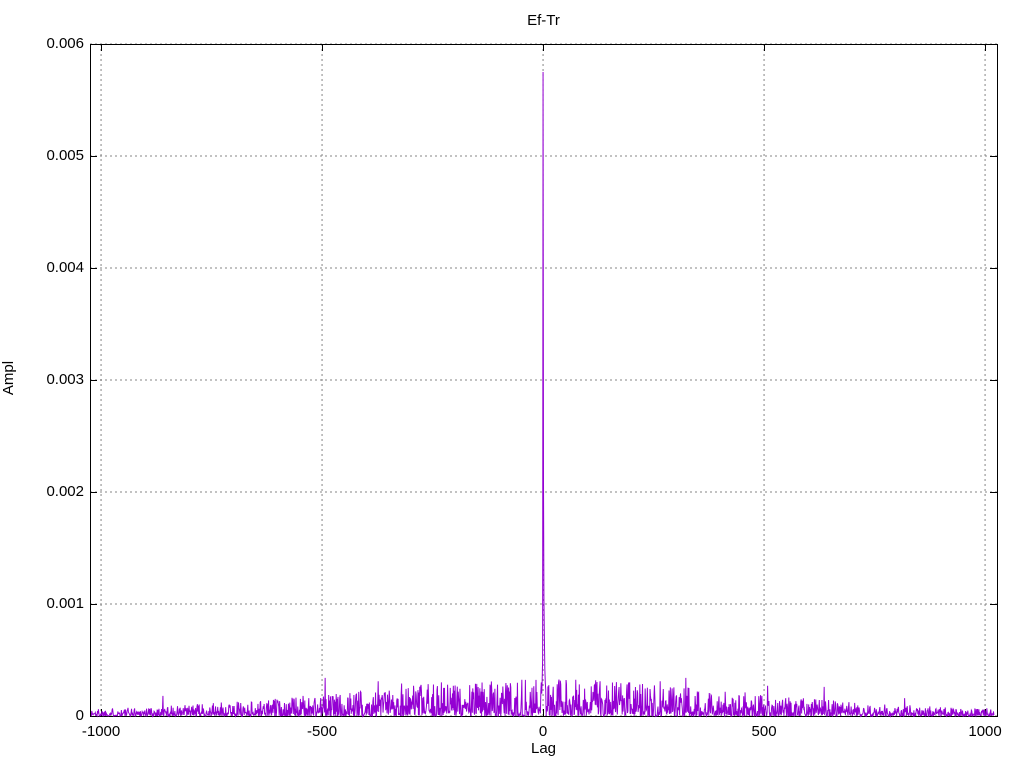 The height and width of the screenshot is (768, 1024). Describe the element at coordinates (543, 20) in the screenshot. I see `chart-title: Ef-Tr` at that location.